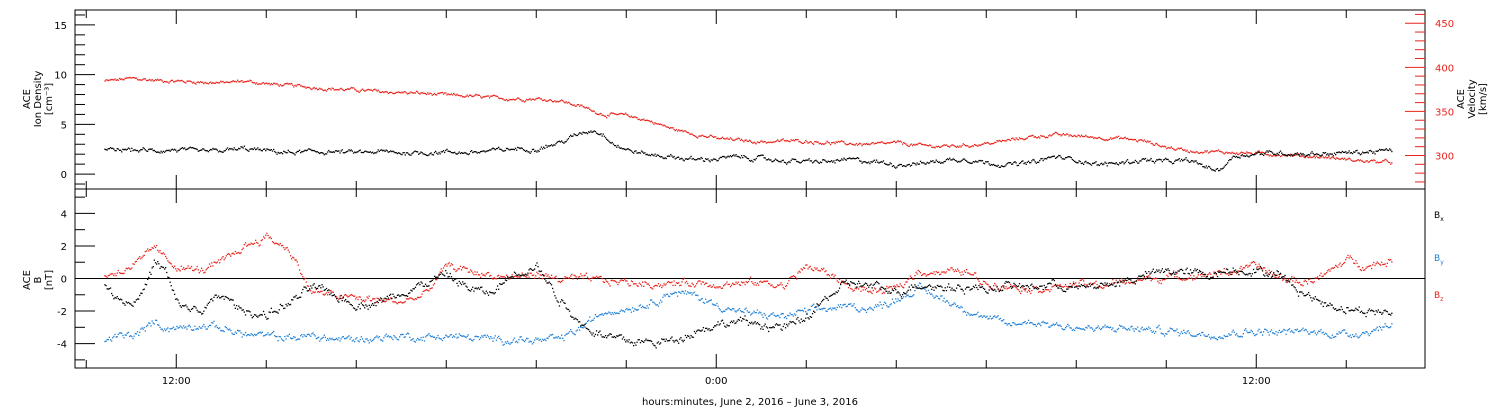 The image size is (1500, 414). I want to click on y-tick-label: -2, so click(62, 312).